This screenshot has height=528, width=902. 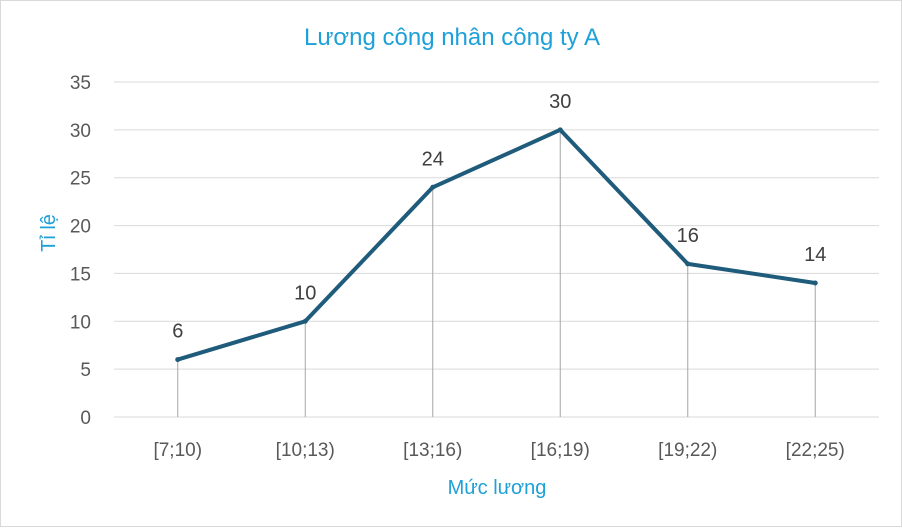 I want to click on x-tick-label: [19;22), so click(x=687, y=450).